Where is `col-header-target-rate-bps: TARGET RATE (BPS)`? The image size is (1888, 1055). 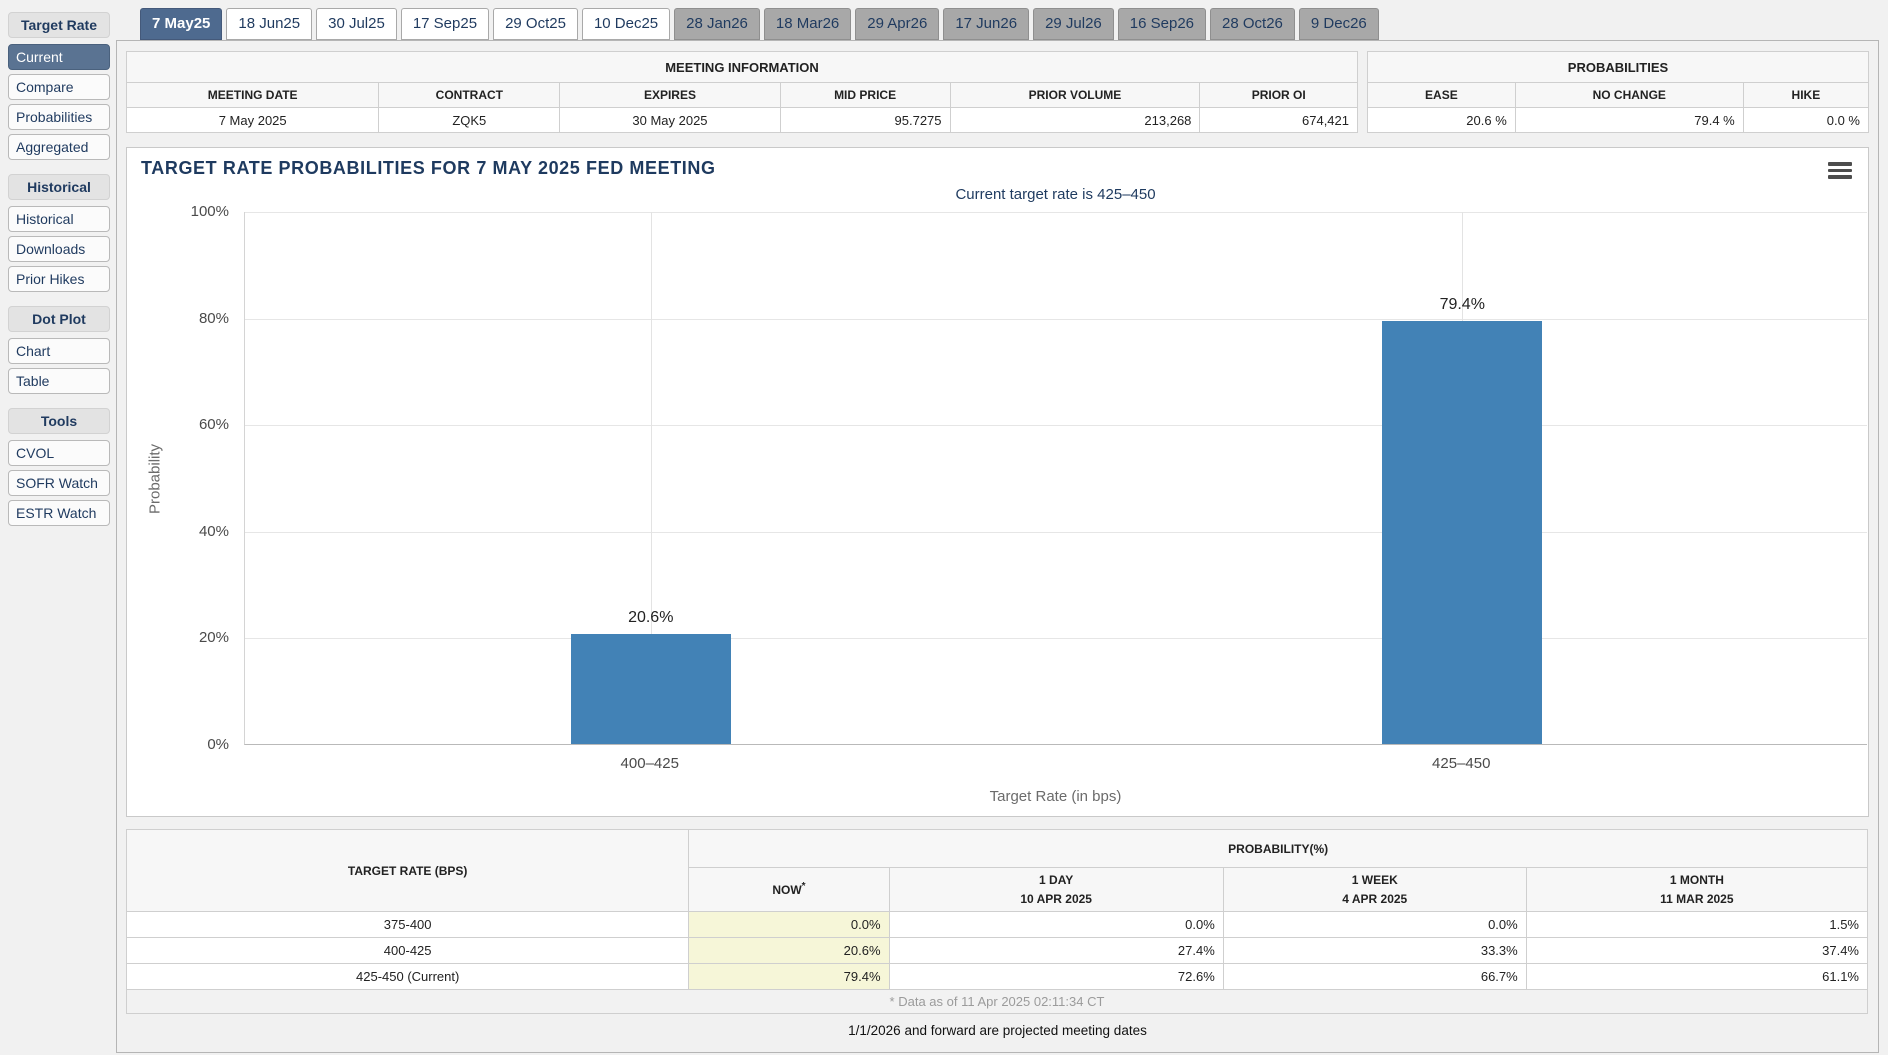
col-header-target-rate-bps: TARGET RATE (BPS) is located at coordinates (407, 870).